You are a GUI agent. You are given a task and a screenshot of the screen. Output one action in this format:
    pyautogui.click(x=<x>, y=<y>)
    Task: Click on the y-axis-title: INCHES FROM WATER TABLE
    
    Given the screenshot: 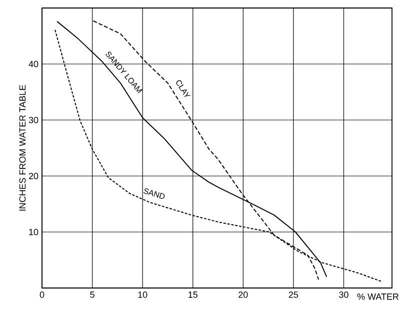 What is the action you would take?
    pyautogui.click(x=22, y=147)
    